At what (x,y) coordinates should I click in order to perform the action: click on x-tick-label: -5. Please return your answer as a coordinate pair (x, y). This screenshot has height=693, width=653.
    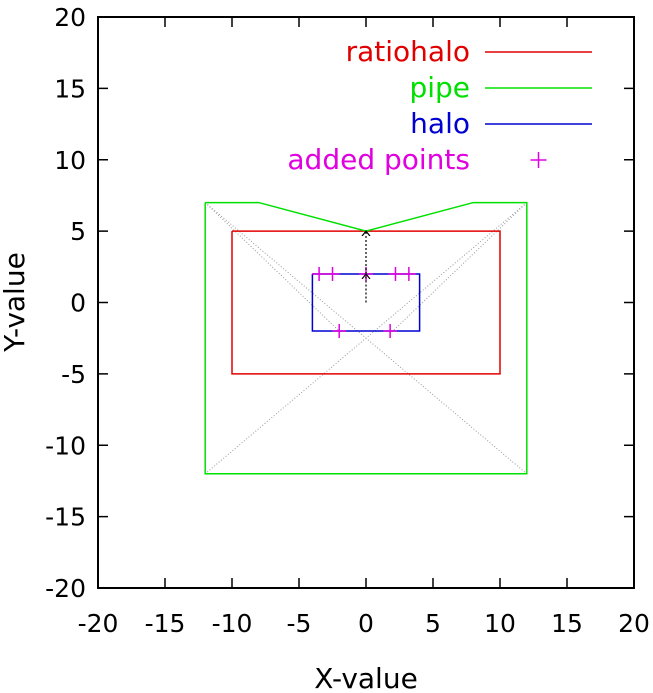
    Looking at the image, I should click on (299, 623).